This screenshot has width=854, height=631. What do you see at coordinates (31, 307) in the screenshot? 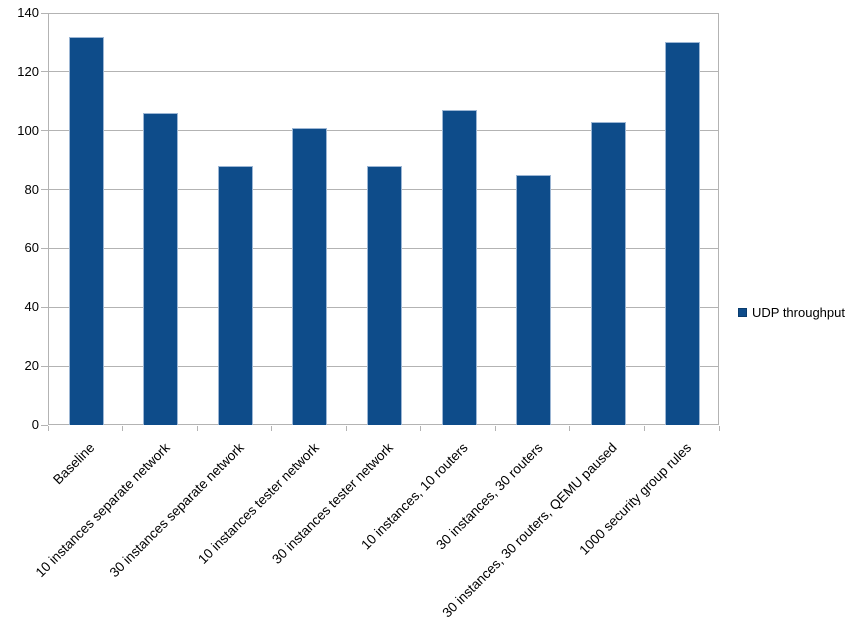
I see `y-tick-label: 40` at bounding box center [31, 307].